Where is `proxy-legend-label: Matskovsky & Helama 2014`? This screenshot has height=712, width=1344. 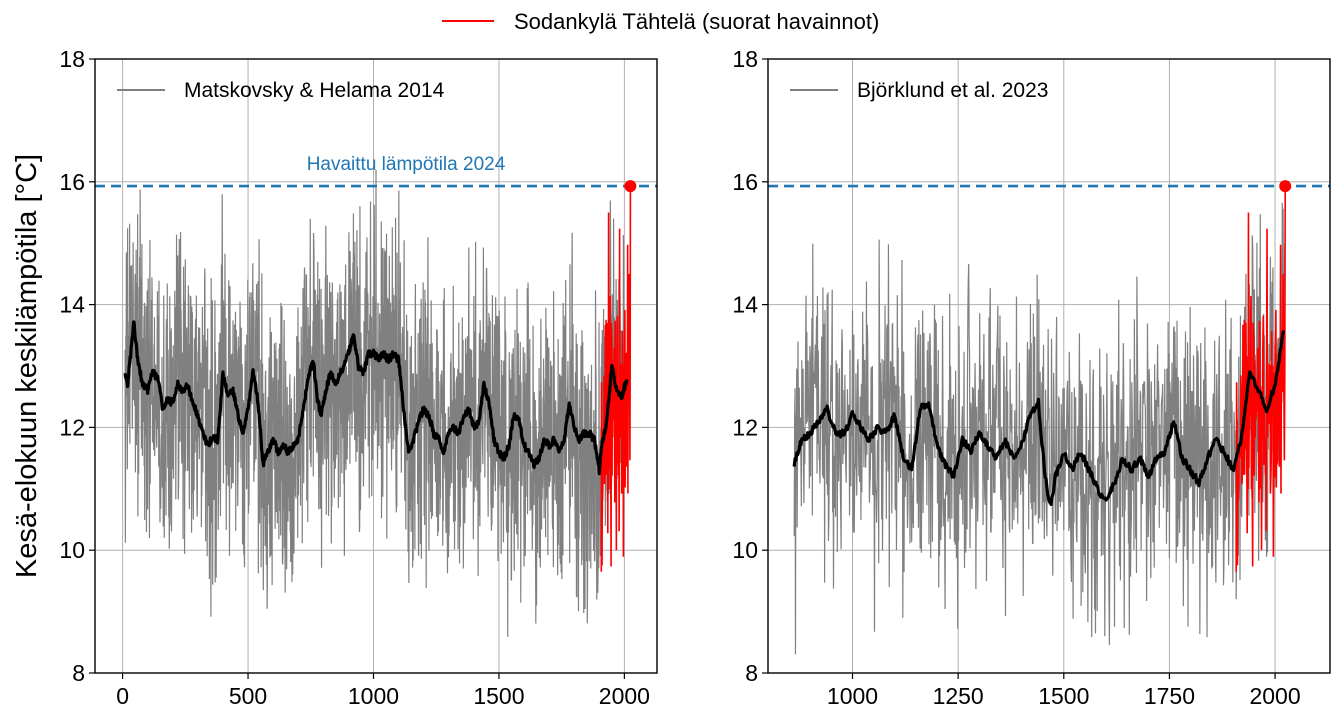
proxy-legend-label: Matskovsky & Helama 2014 is located at coordinates (314, 90).